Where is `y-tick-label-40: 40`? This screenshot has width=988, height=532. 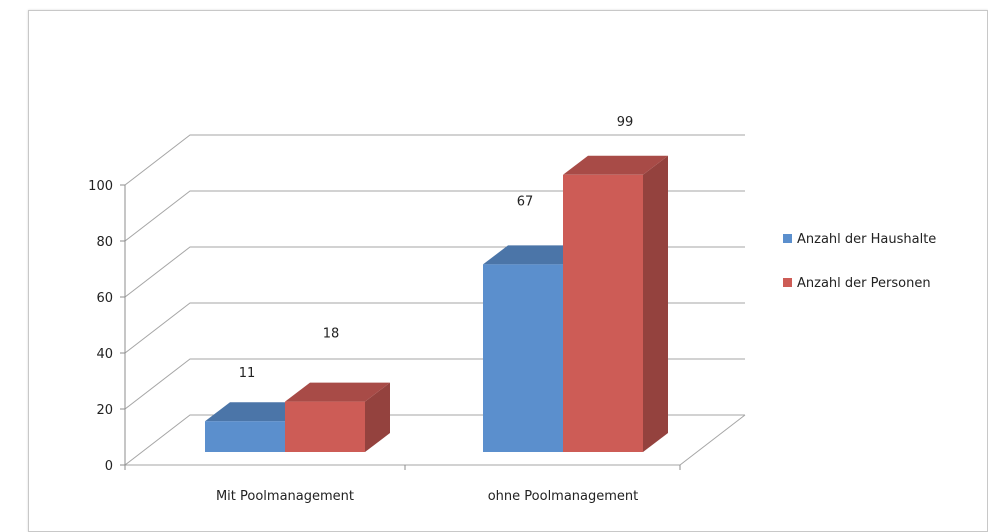
y-tick-label-40: 40 is located at coordinates (104, 354).